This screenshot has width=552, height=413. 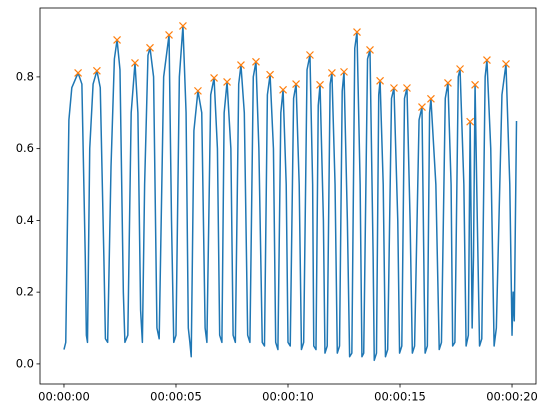 What do you see at coordinates (25, 220) in the screenshot?
I see `y-tick-label: 0.4` at bounding box center [25, 220].